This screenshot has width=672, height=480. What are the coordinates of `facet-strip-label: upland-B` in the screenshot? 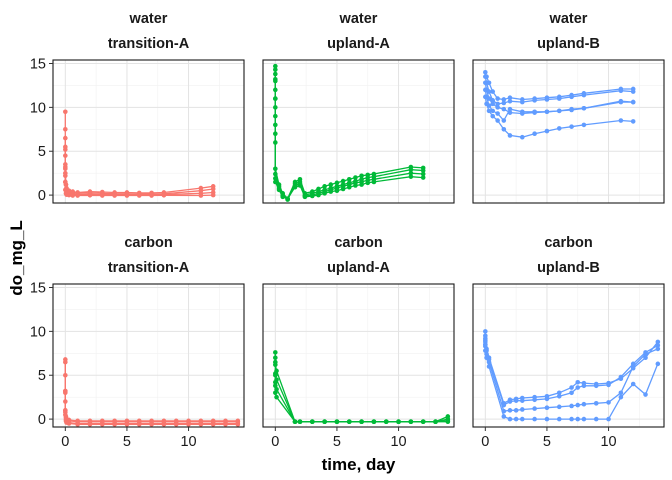 It's located at (568, 44).